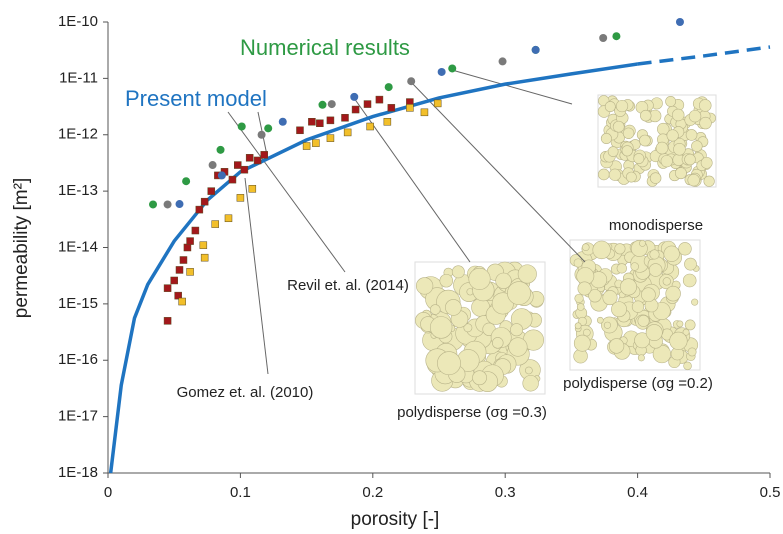  Describe the element at coordinates (704, 55) in the screenshot. I see `model-line-dashed` at that location.